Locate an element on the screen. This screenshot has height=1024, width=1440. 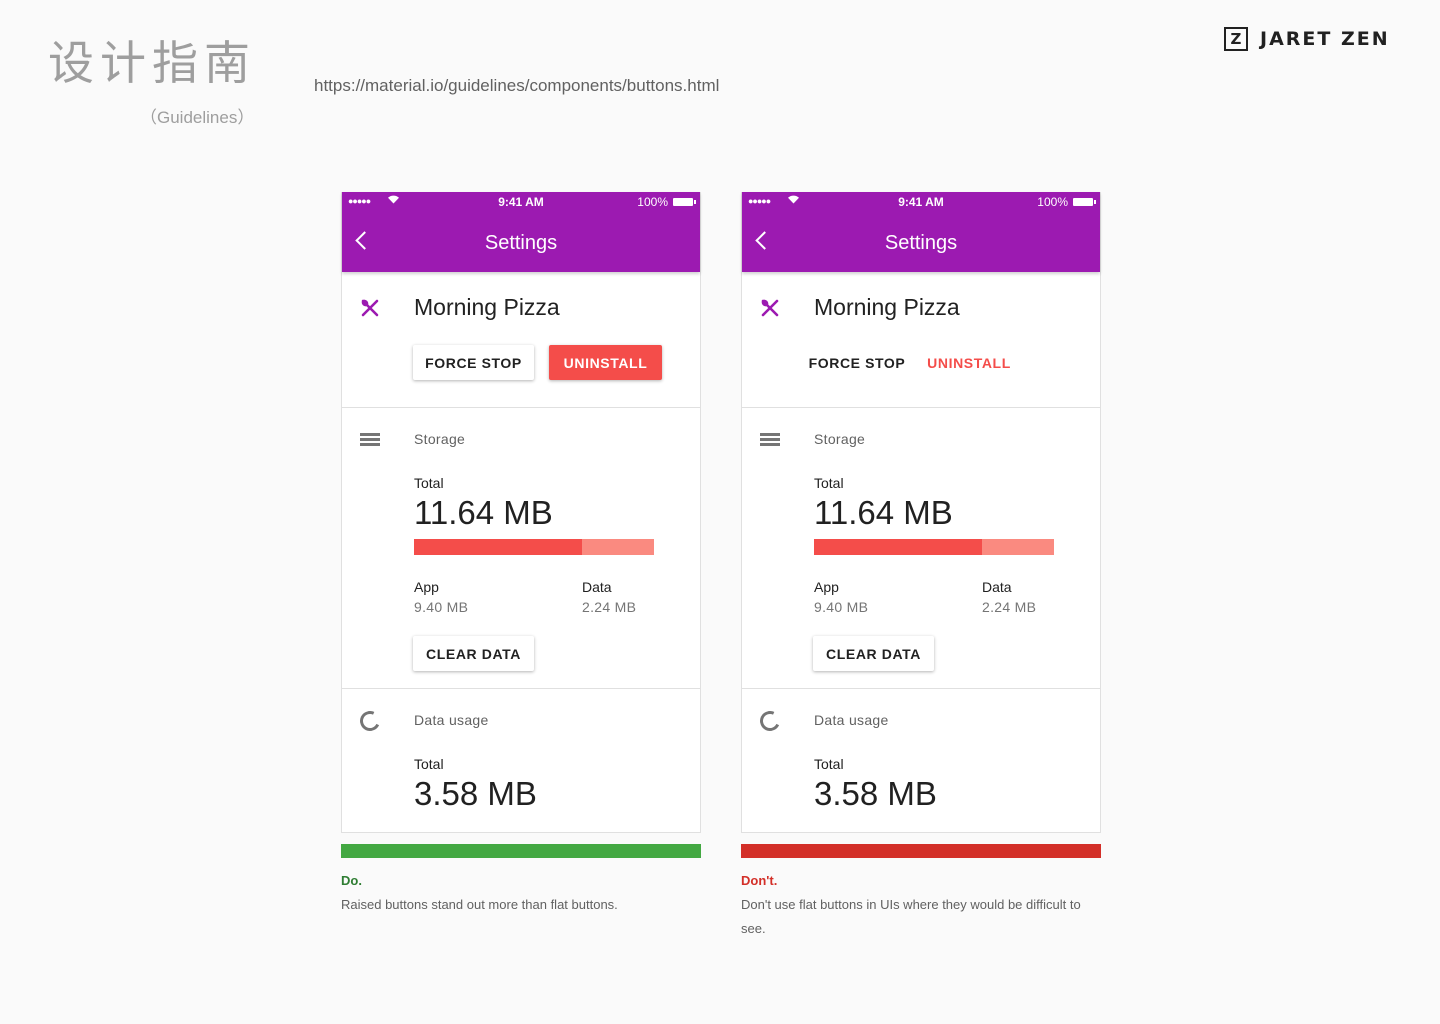
dont-indicator-bar is located at coordinates (921, 851).